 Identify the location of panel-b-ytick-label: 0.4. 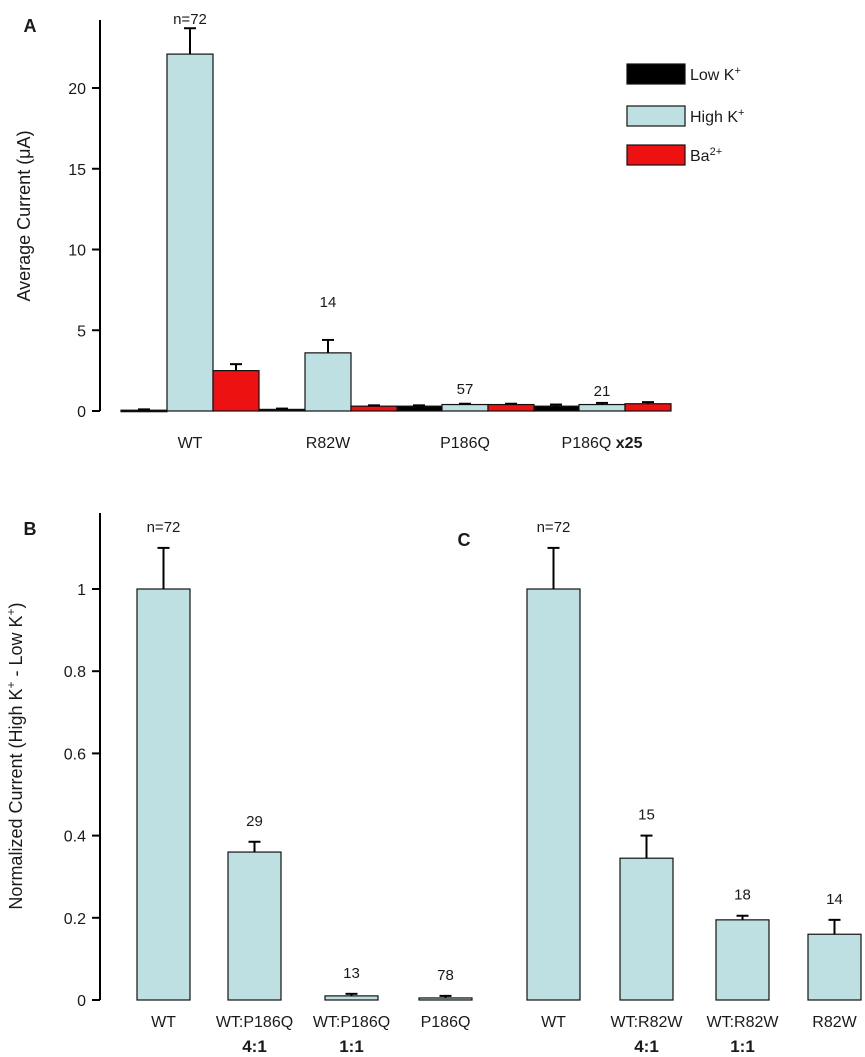
(75, 837).